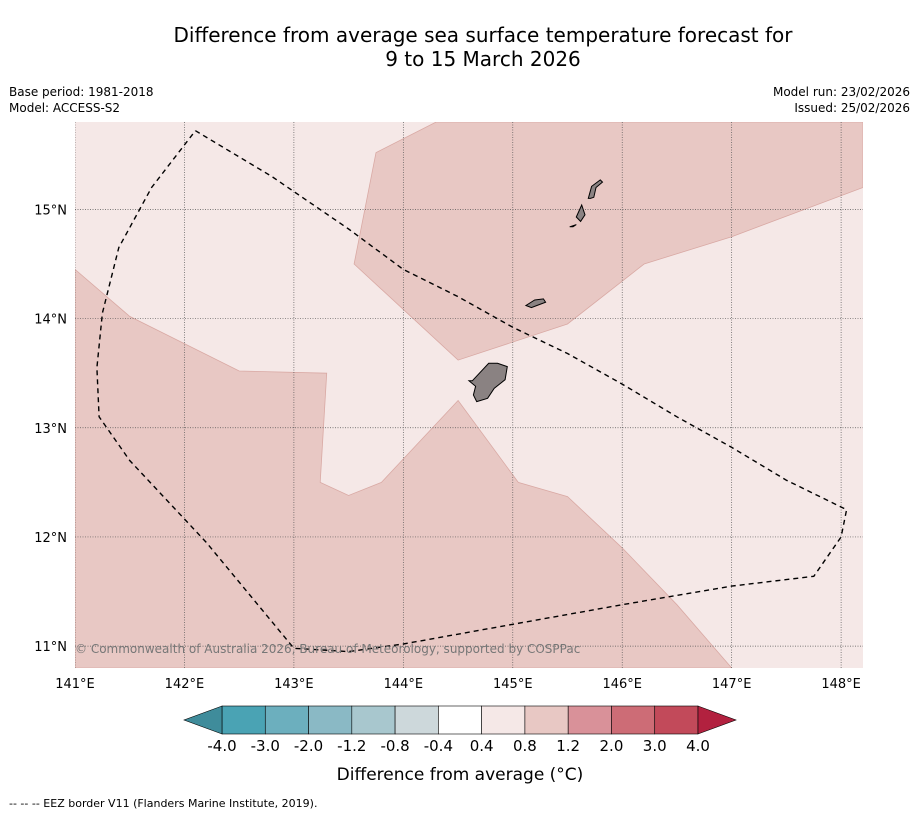  Describe the element at coordinates (50, 647) in the screenshot. I see `lat-tick-label: 11°N` at that location.